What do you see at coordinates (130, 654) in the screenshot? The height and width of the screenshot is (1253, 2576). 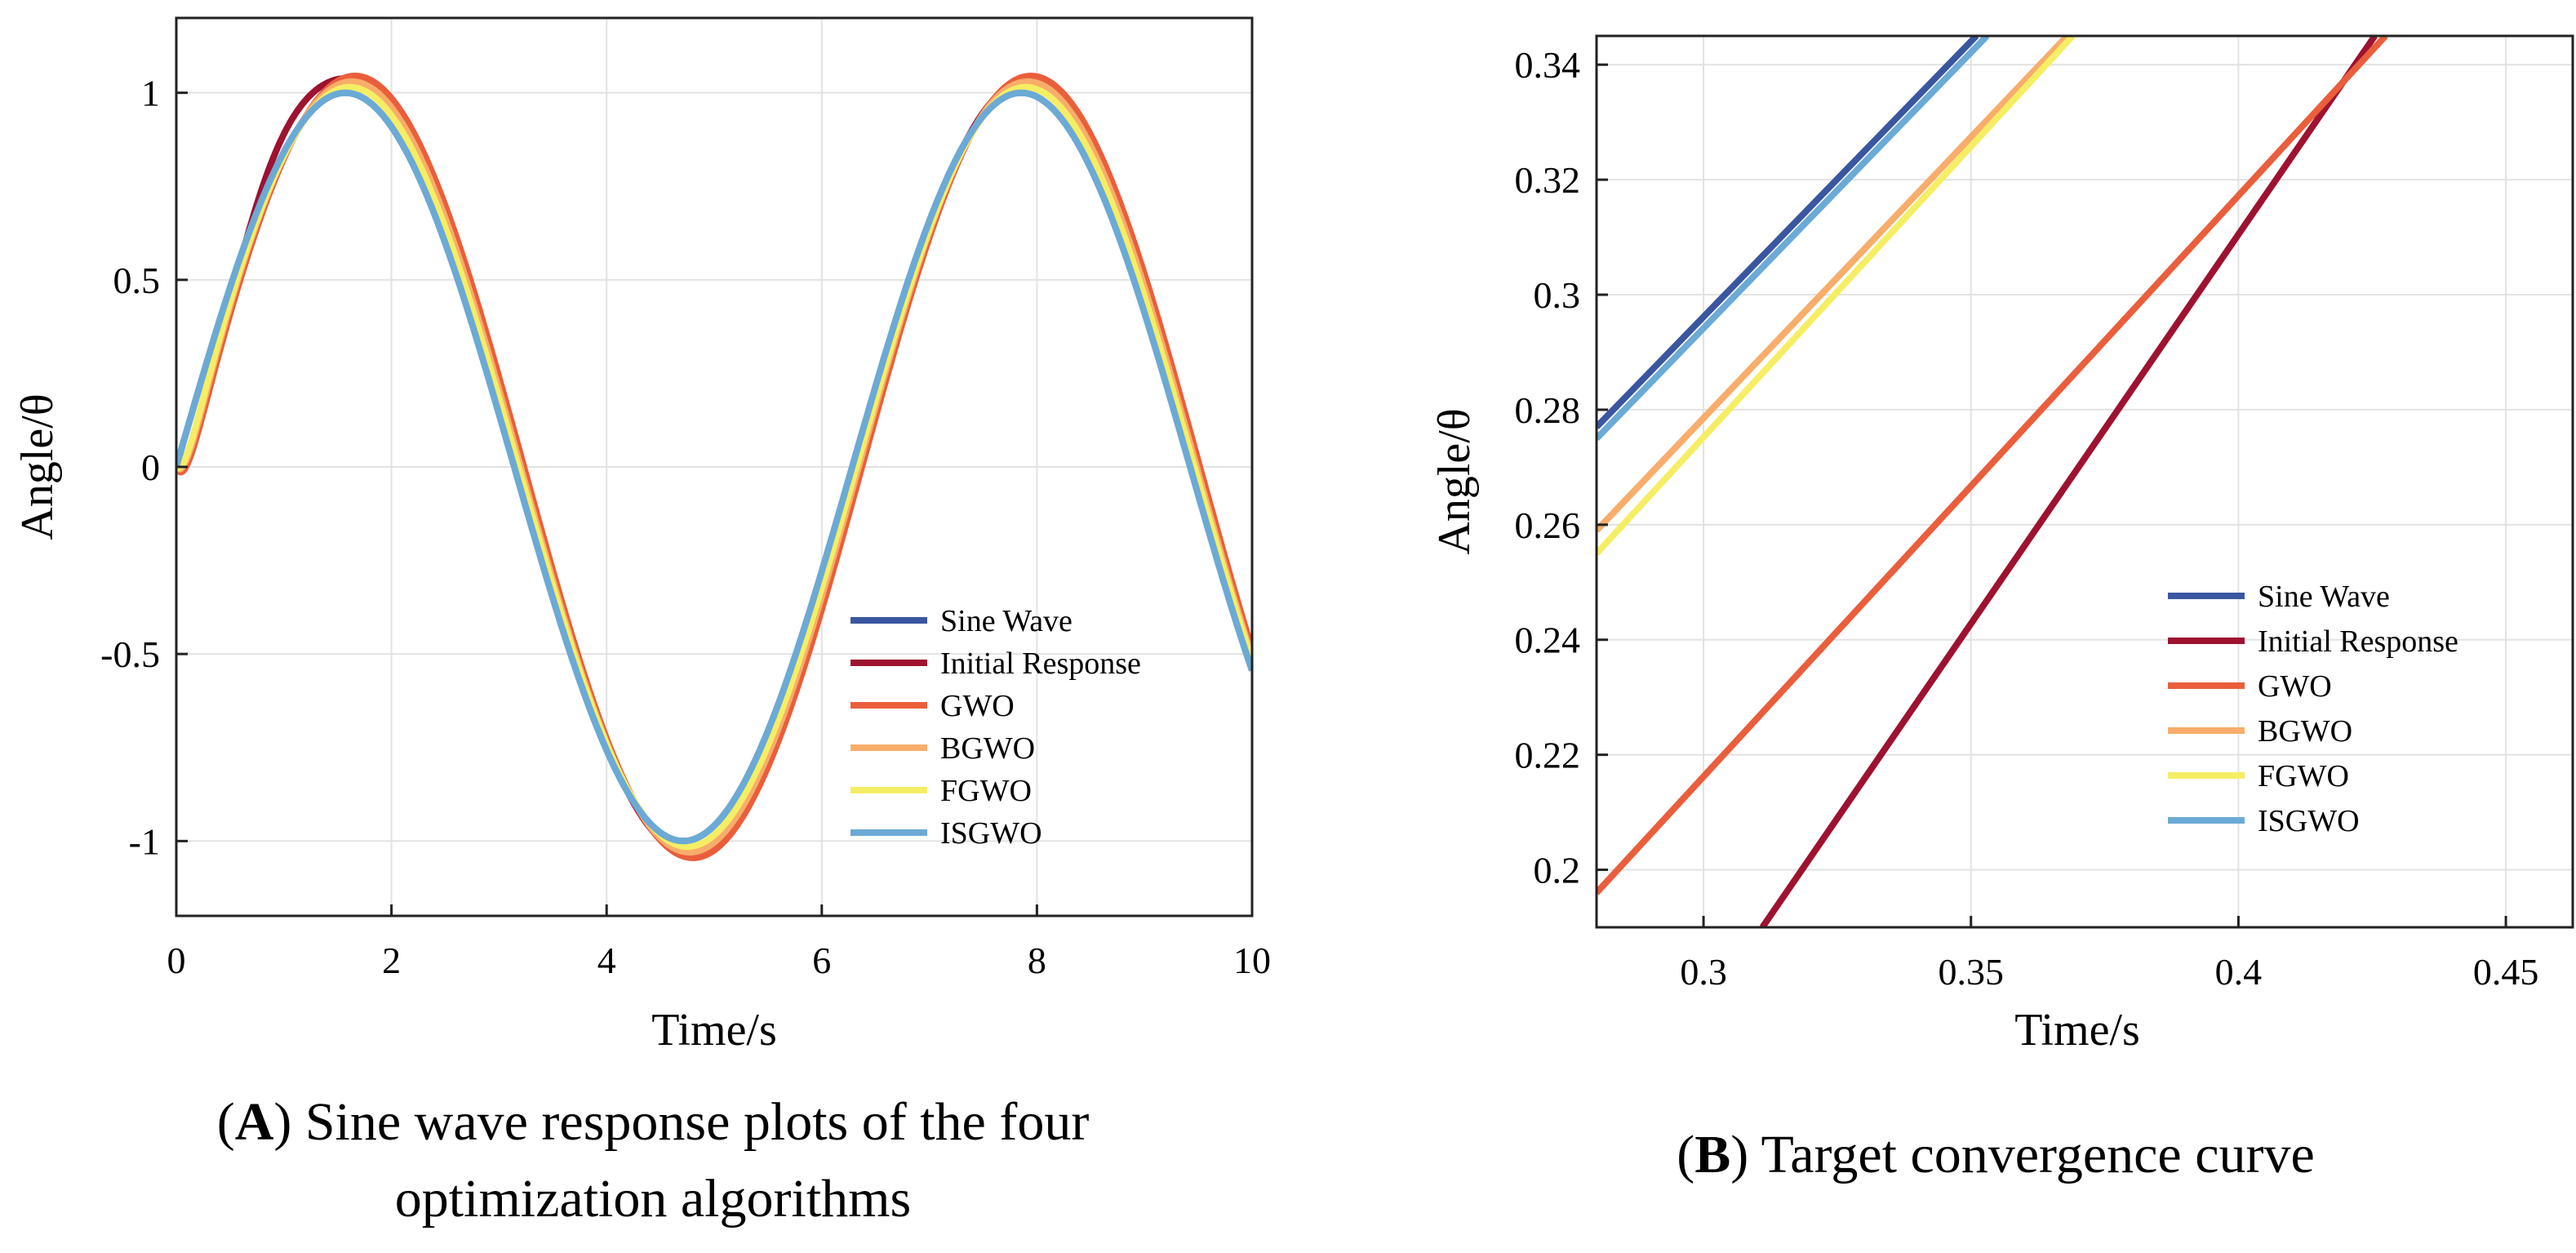 I see `panel-a-y-tick-label: -0.5` at bounding box center [130, 654].